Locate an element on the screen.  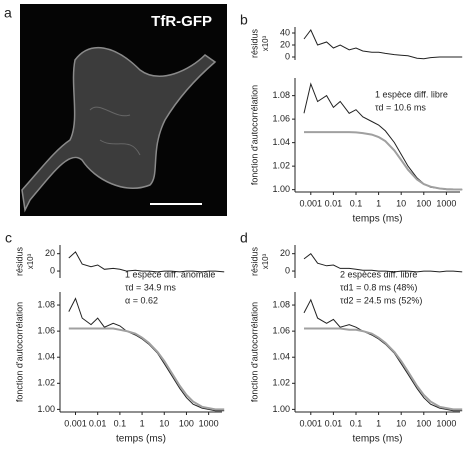
annotation: α = 0.62 is located at coordinates (141, 300).